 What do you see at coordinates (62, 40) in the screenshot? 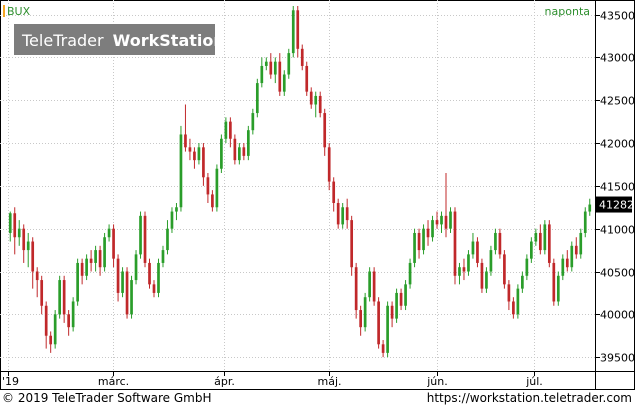
I see `watermark-brand: TeleTrader` at bounding box center [62, 40].